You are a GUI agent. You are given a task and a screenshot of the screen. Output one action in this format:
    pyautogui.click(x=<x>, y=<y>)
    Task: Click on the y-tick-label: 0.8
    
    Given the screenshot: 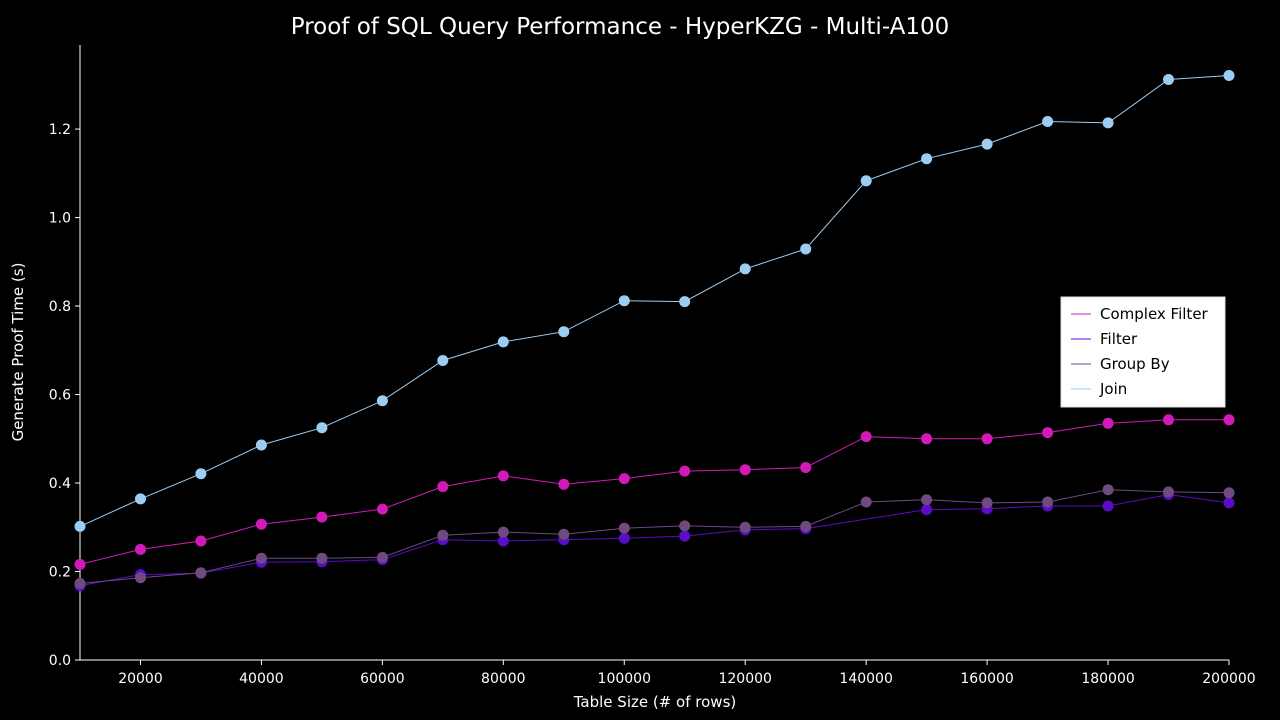 What is the action you would take?
    pyautogui.click(x=60, y=307)
    